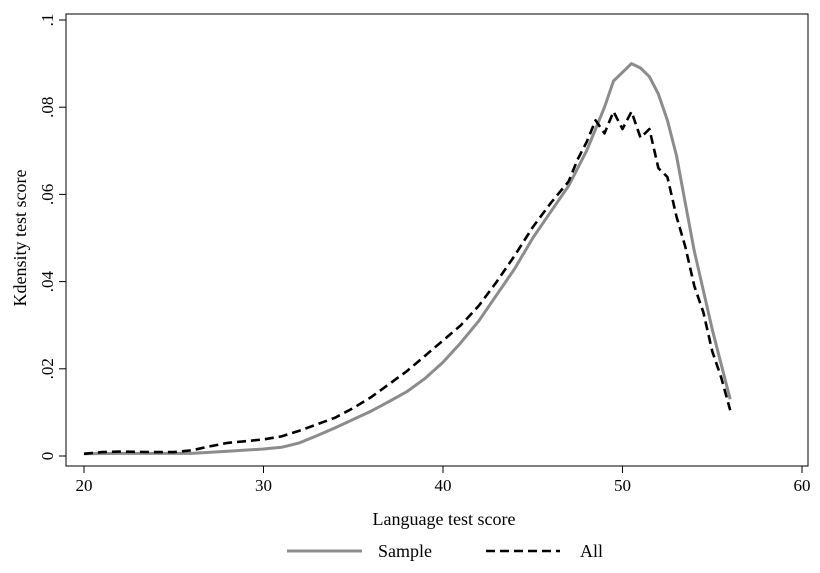 Image resolution: width=820 pixels, height=573 pixels. What do you see at coordinates (444, 519) in the screenshot?
I see `x-axis-title: Language test score` at bounding box center [444, 519].